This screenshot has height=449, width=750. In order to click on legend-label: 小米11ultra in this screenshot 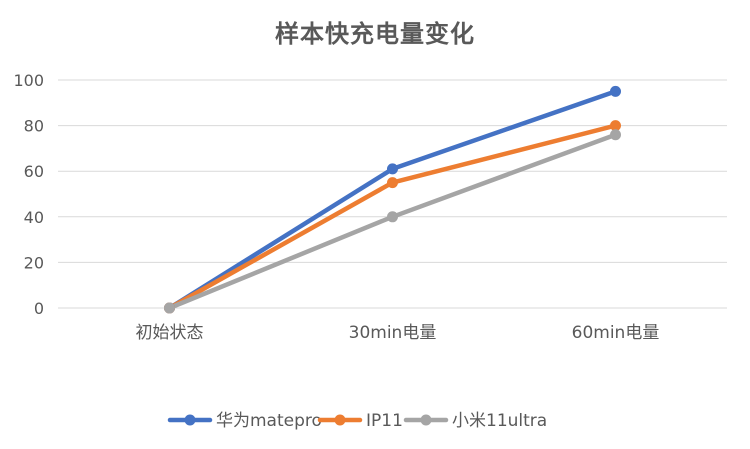, I will do `click(499, 421)`.